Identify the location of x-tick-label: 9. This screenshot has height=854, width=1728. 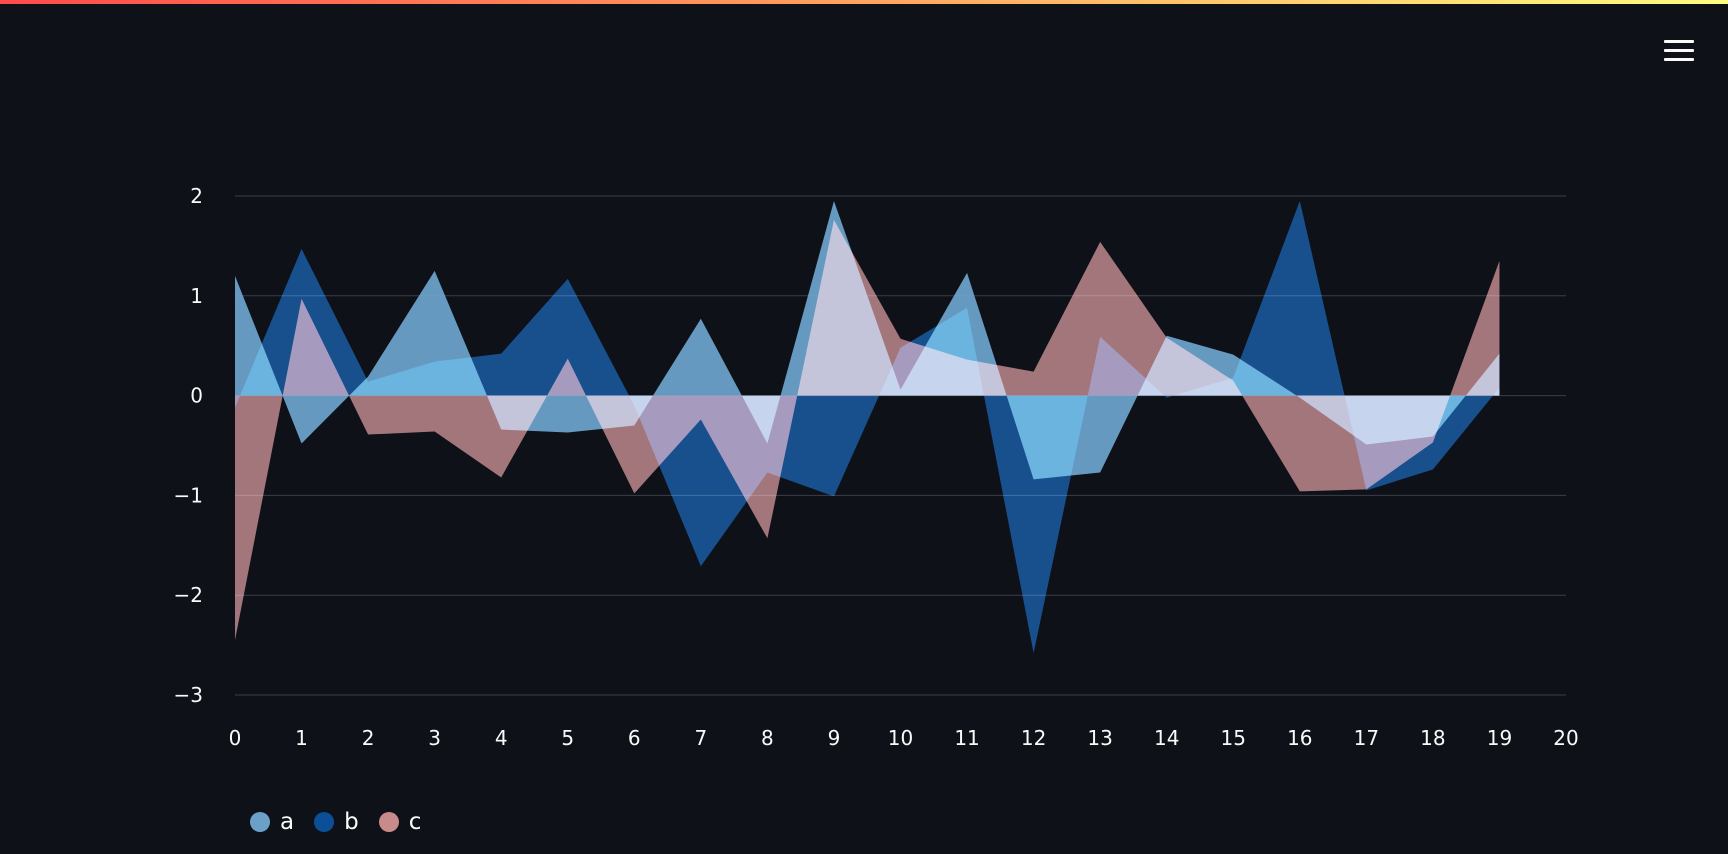
(834, 738).